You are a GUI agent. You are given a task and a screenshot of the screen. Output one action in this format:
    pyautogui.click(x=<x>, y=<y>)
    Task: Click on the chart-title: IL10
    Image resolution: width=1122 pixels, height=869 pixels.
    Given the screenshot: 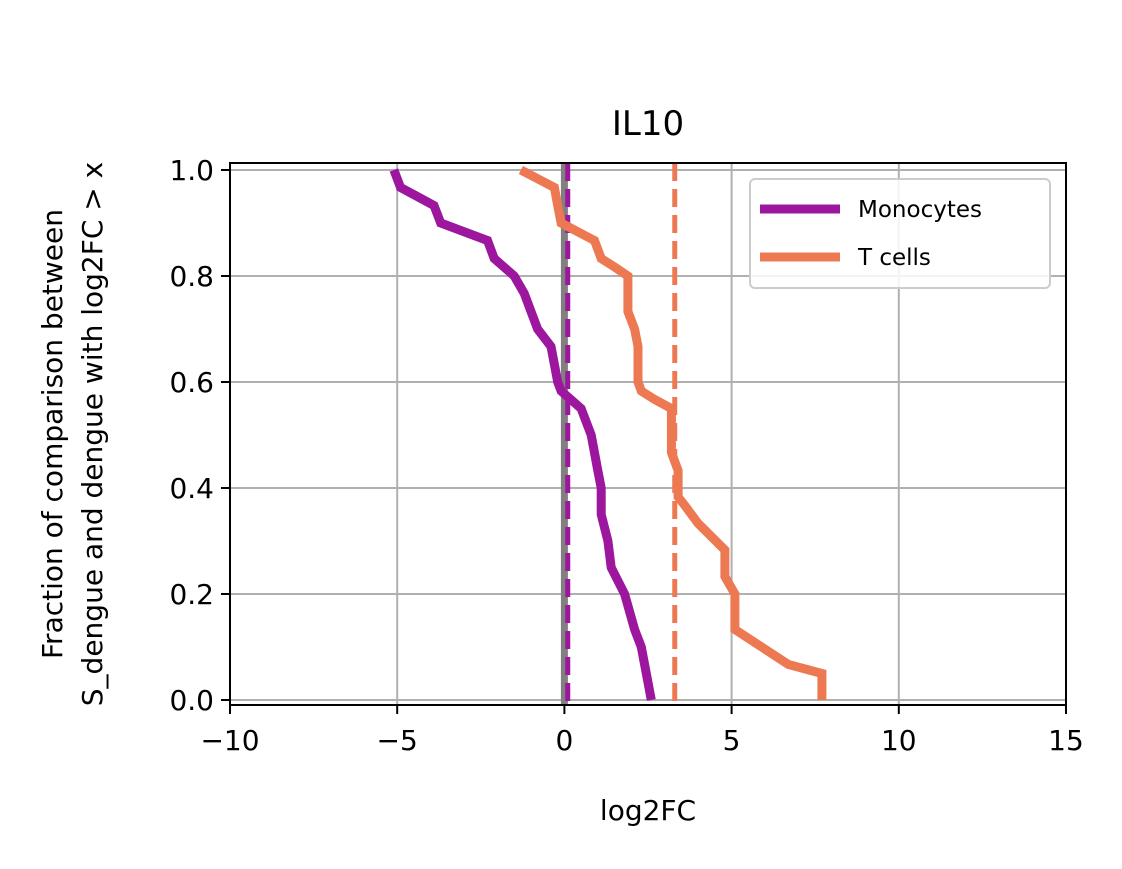 What is the action you would take?
    pyautogui.click(x=648, y=124)
    